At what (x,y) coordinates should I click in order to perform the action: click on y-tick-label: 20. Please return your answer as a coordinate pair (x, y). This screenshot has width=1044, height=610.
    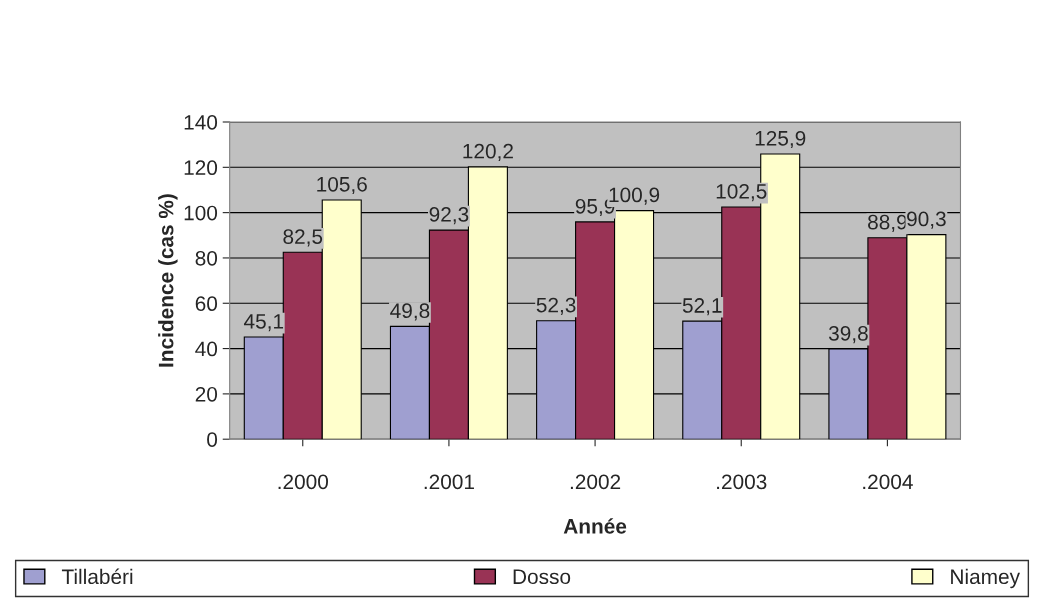
    Looking at the image, I should click on (206, 394).